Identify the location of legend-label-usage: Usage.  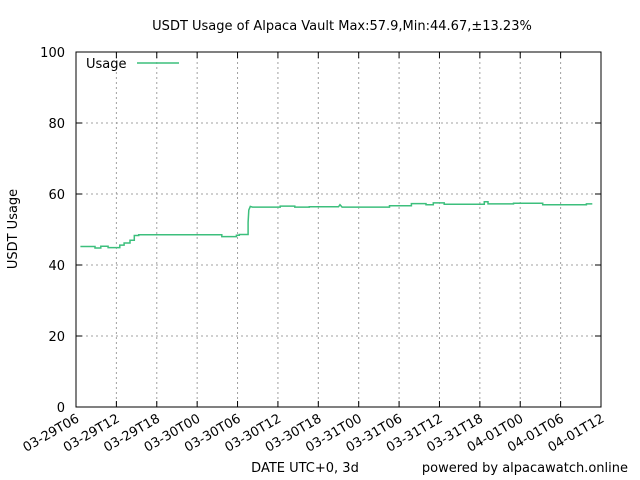
(106, 64).